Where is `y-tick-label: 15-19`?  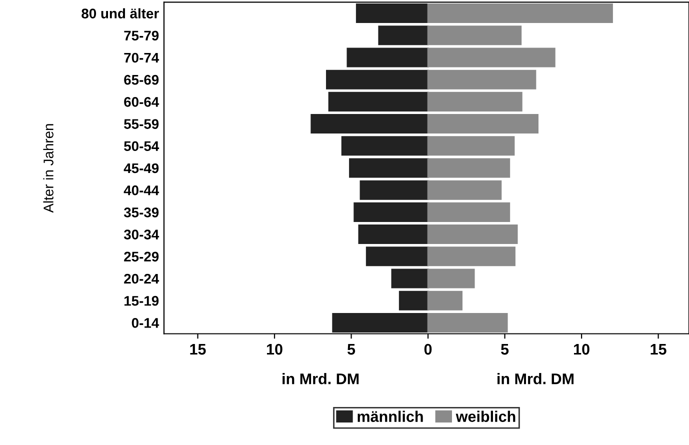
y-tick-label: 15-19 is located at coordinates (141, 301).